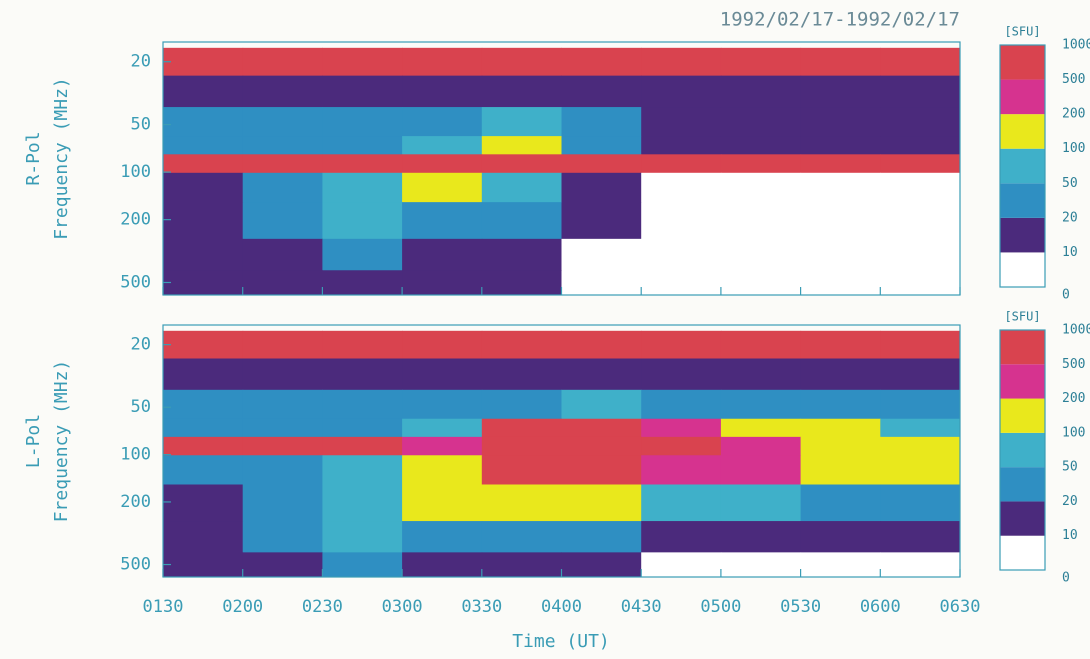 The width and height of the screenshot is (1090, 659). Describe the element at coordinates (135, 220) in the screenshot. I see `y-tick-label: 200` at that location.